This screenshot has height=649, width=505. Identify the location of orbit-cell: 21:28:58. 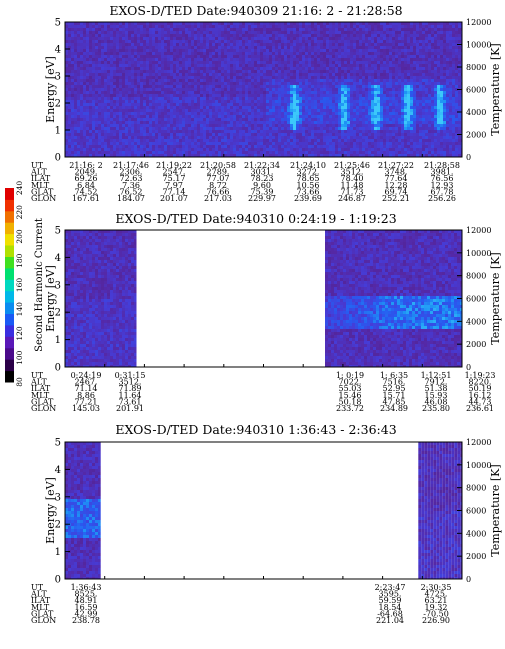
(442, 165).